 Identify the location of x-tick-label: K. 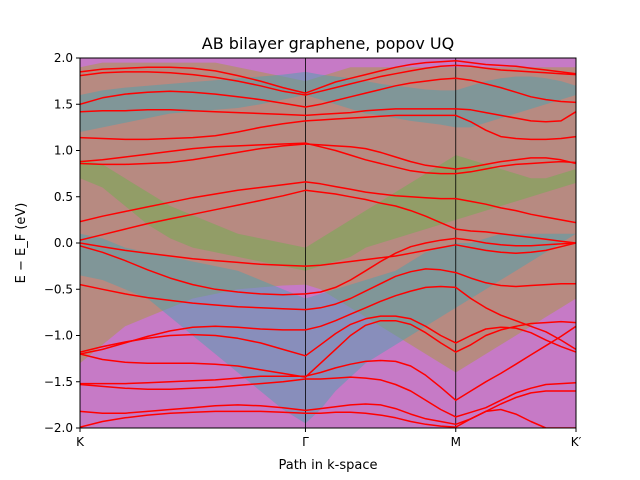
(80, 442).